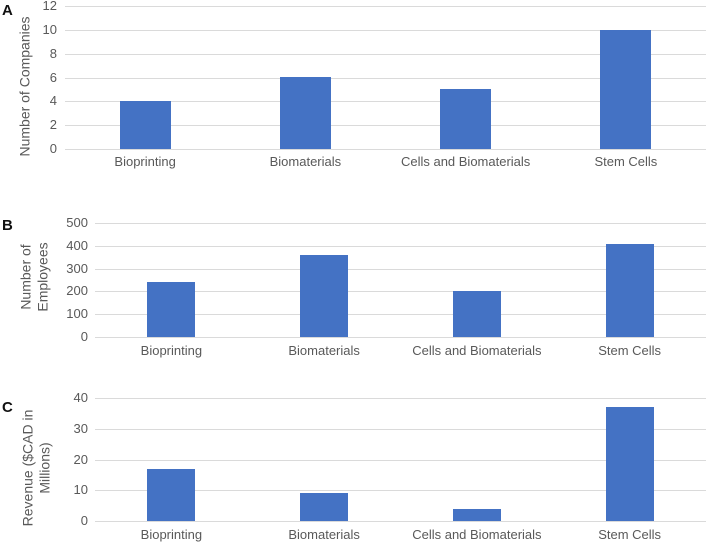  I want to click on y-tick-label-400: 400, so click(77, 245).